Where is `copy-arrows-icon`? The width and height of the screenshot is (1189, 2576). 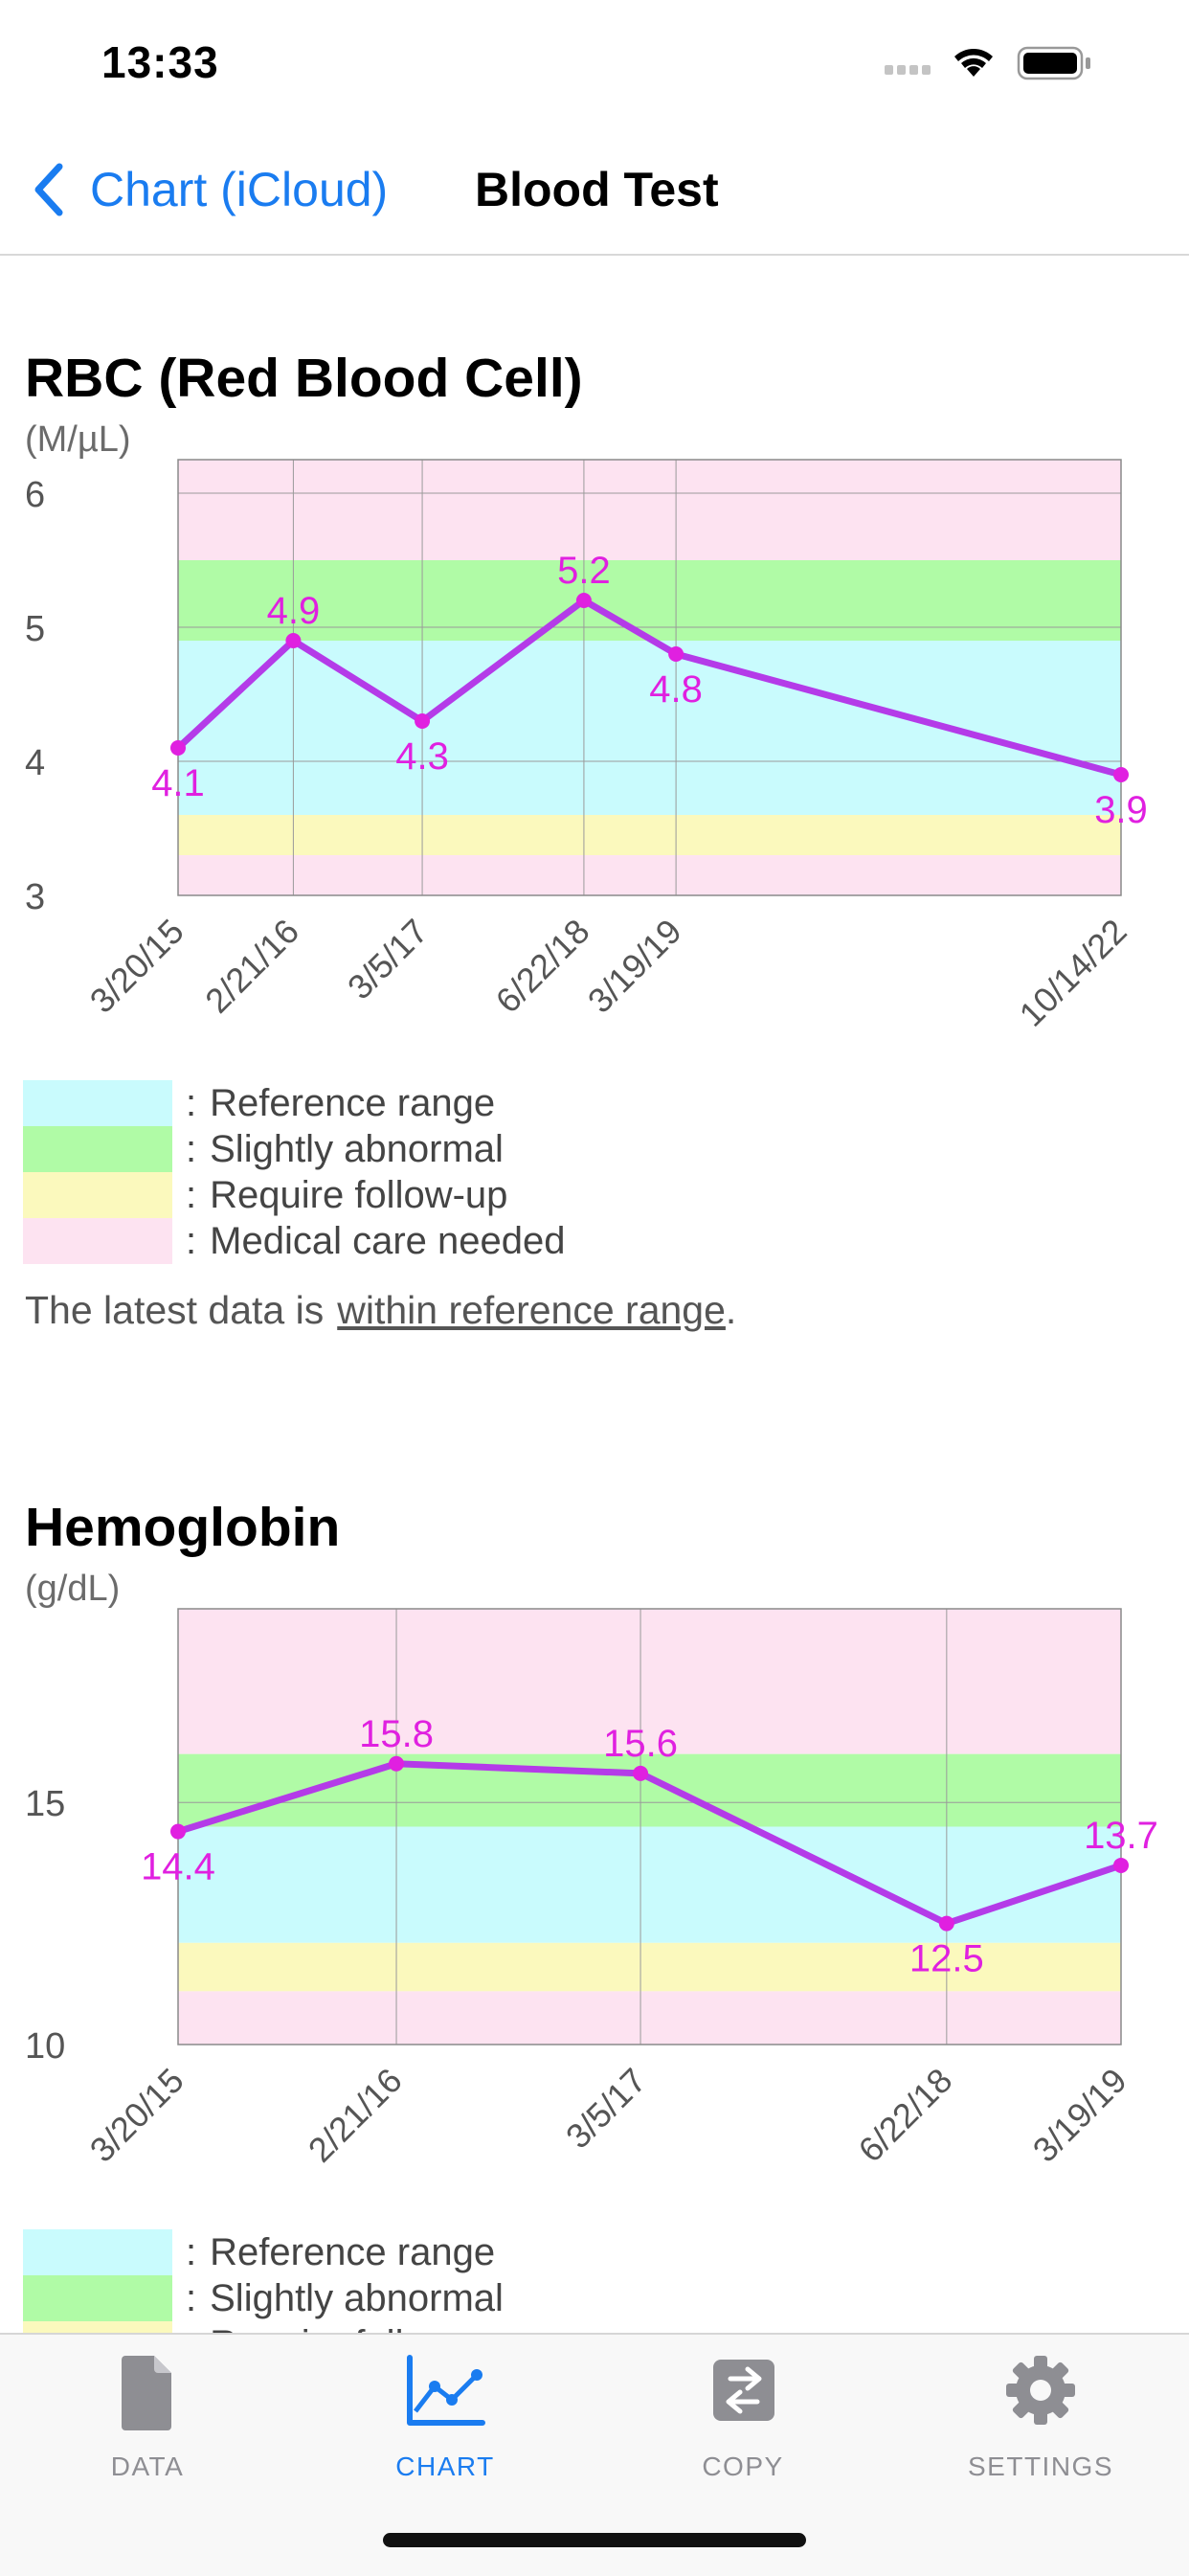
copy-arrows-icon is located at coordinates (743, 2390).